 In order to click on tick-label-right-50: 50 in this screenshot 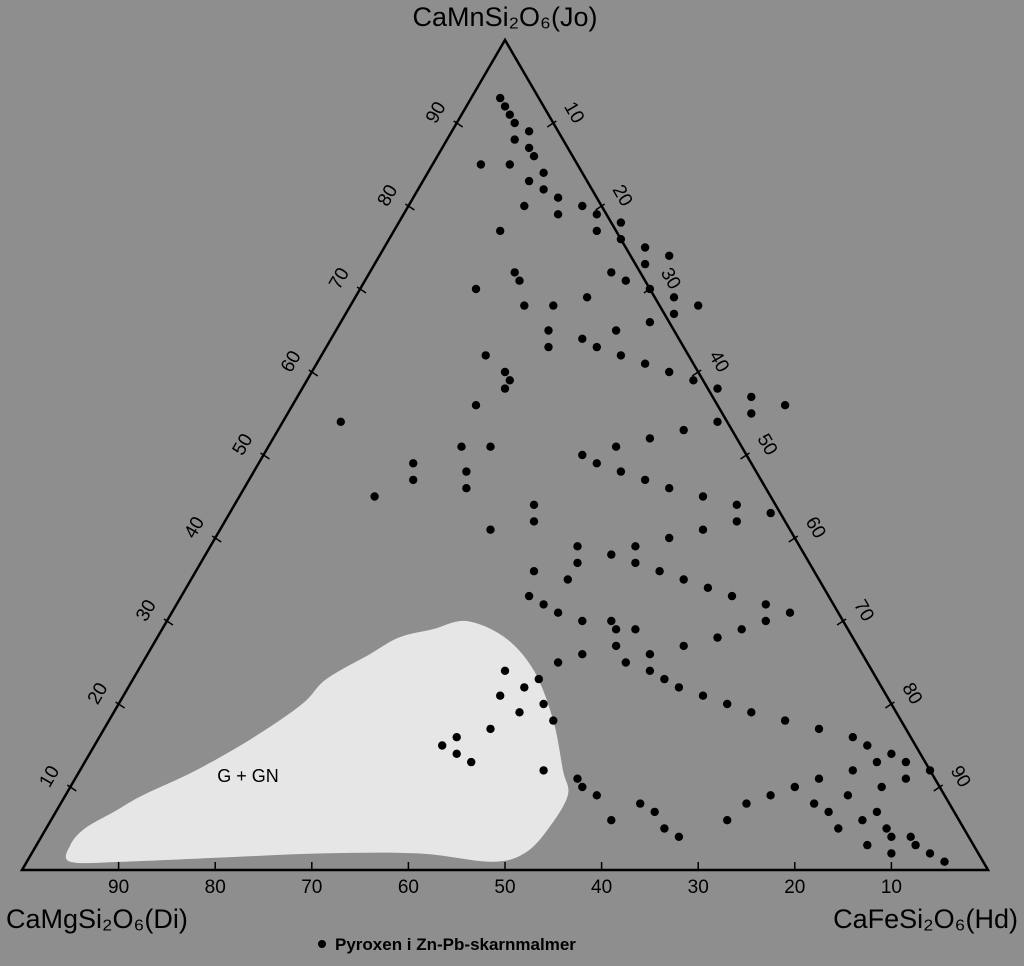, I will do `click(767, 444)`.